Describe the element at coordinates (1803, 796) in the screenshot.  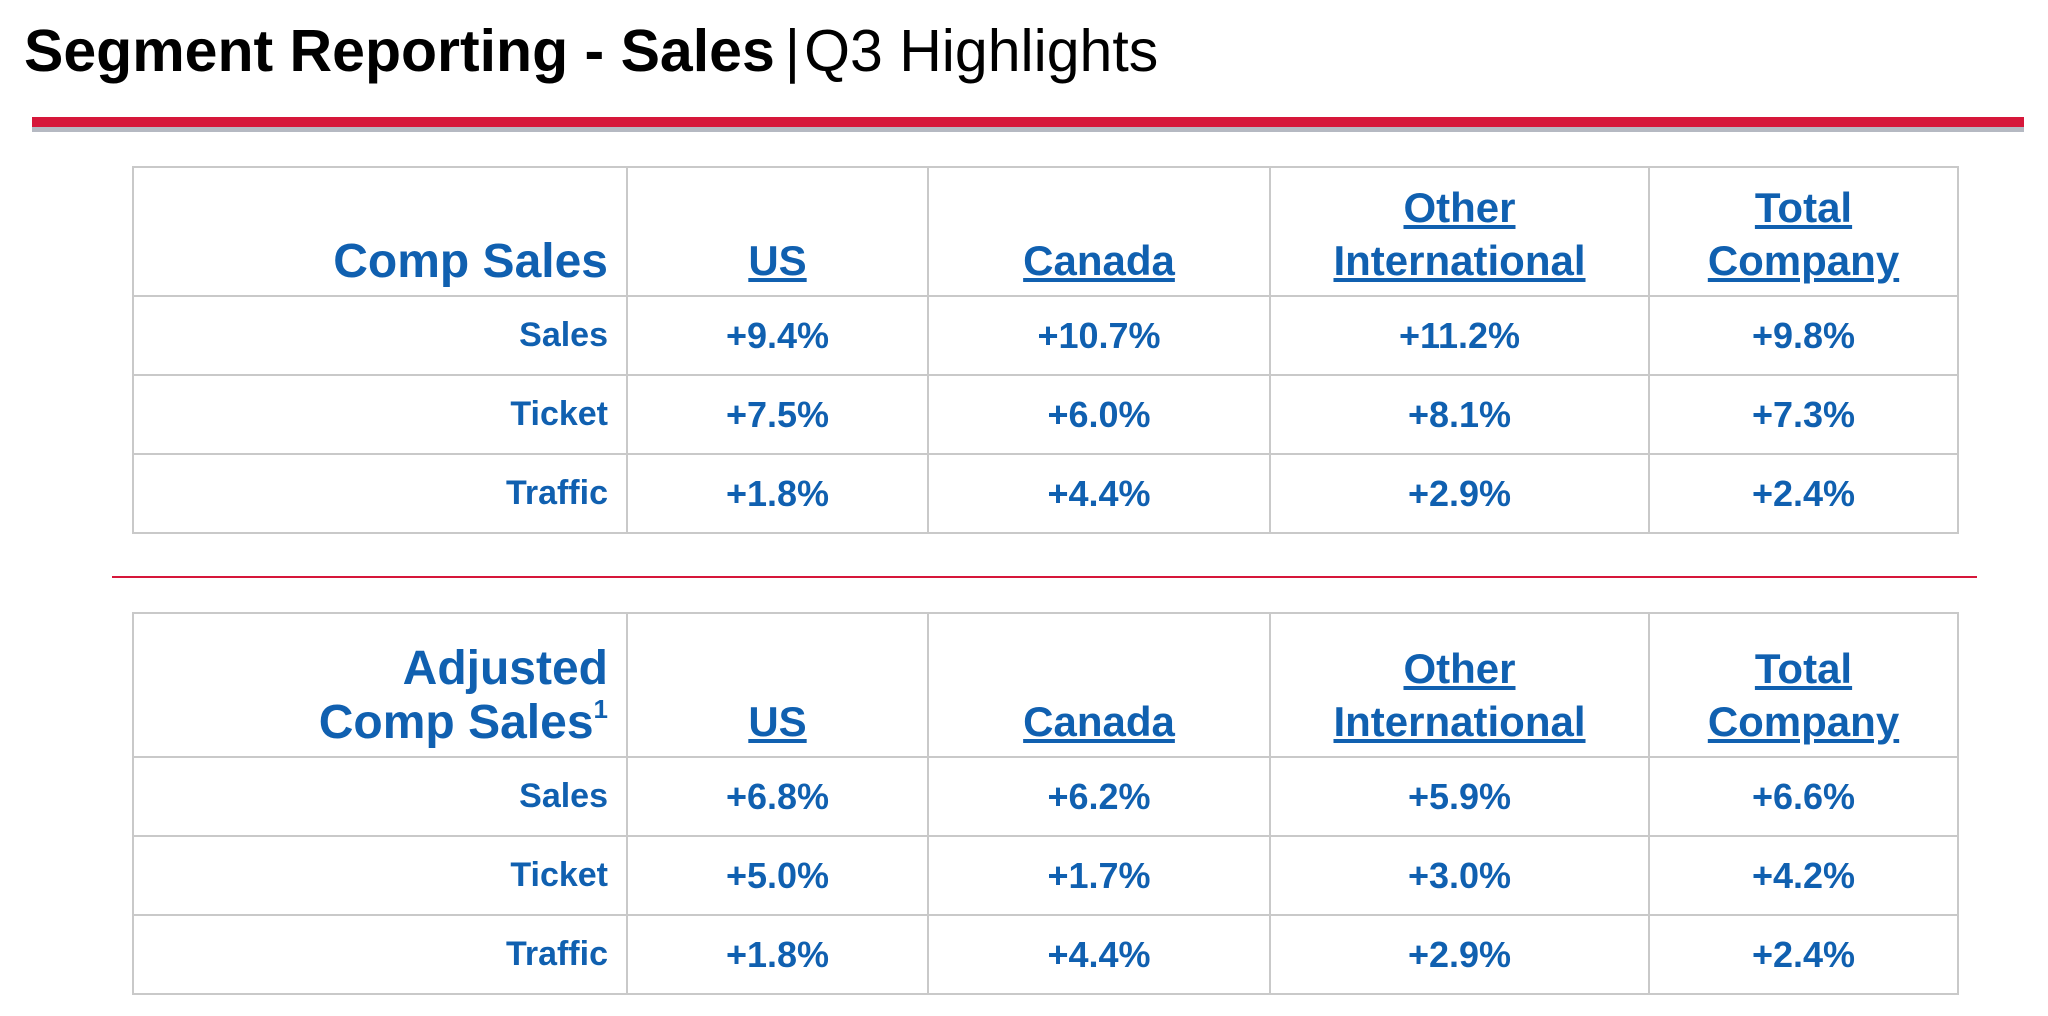
I see `cell-total-company-sales: +6.6%` at that location.